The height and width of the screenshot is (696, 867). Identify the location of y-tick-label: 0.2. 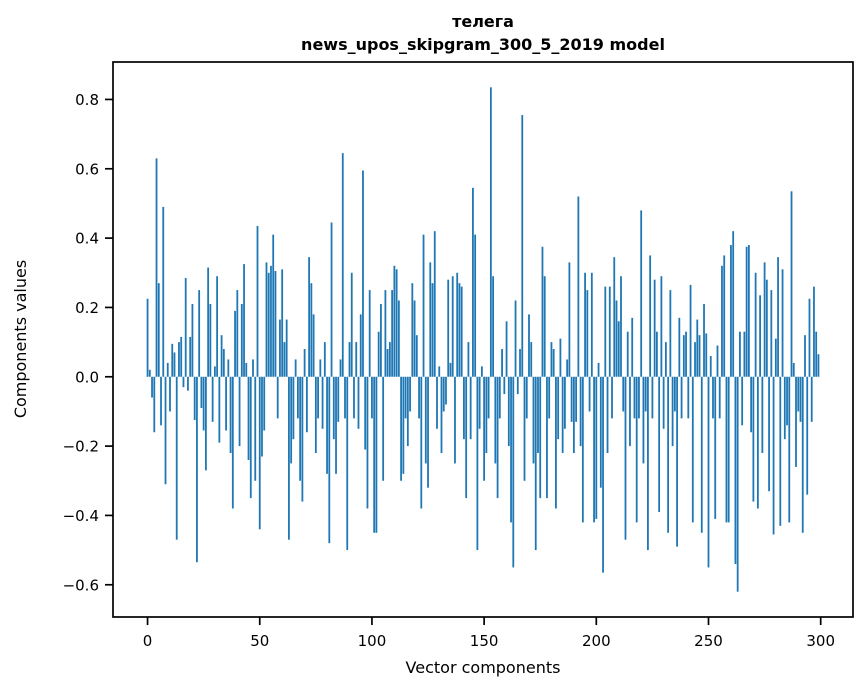
(87, 308).